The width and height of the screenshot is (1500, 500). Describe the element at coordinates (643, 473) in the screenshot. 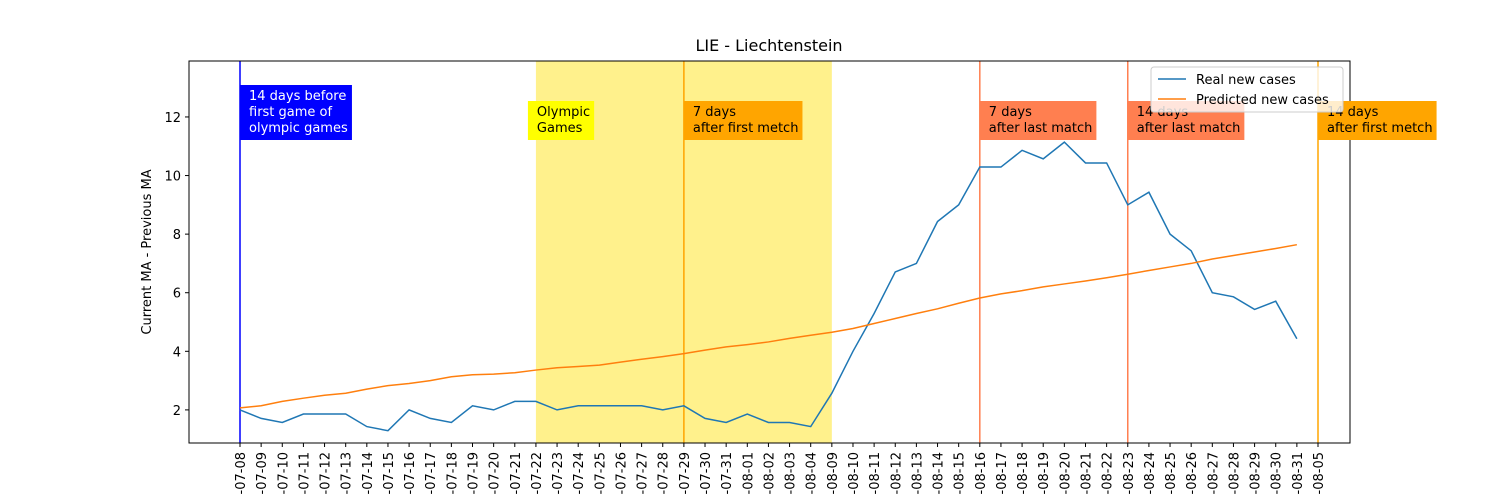

I see `x-tick-label: -07-27` at that location.